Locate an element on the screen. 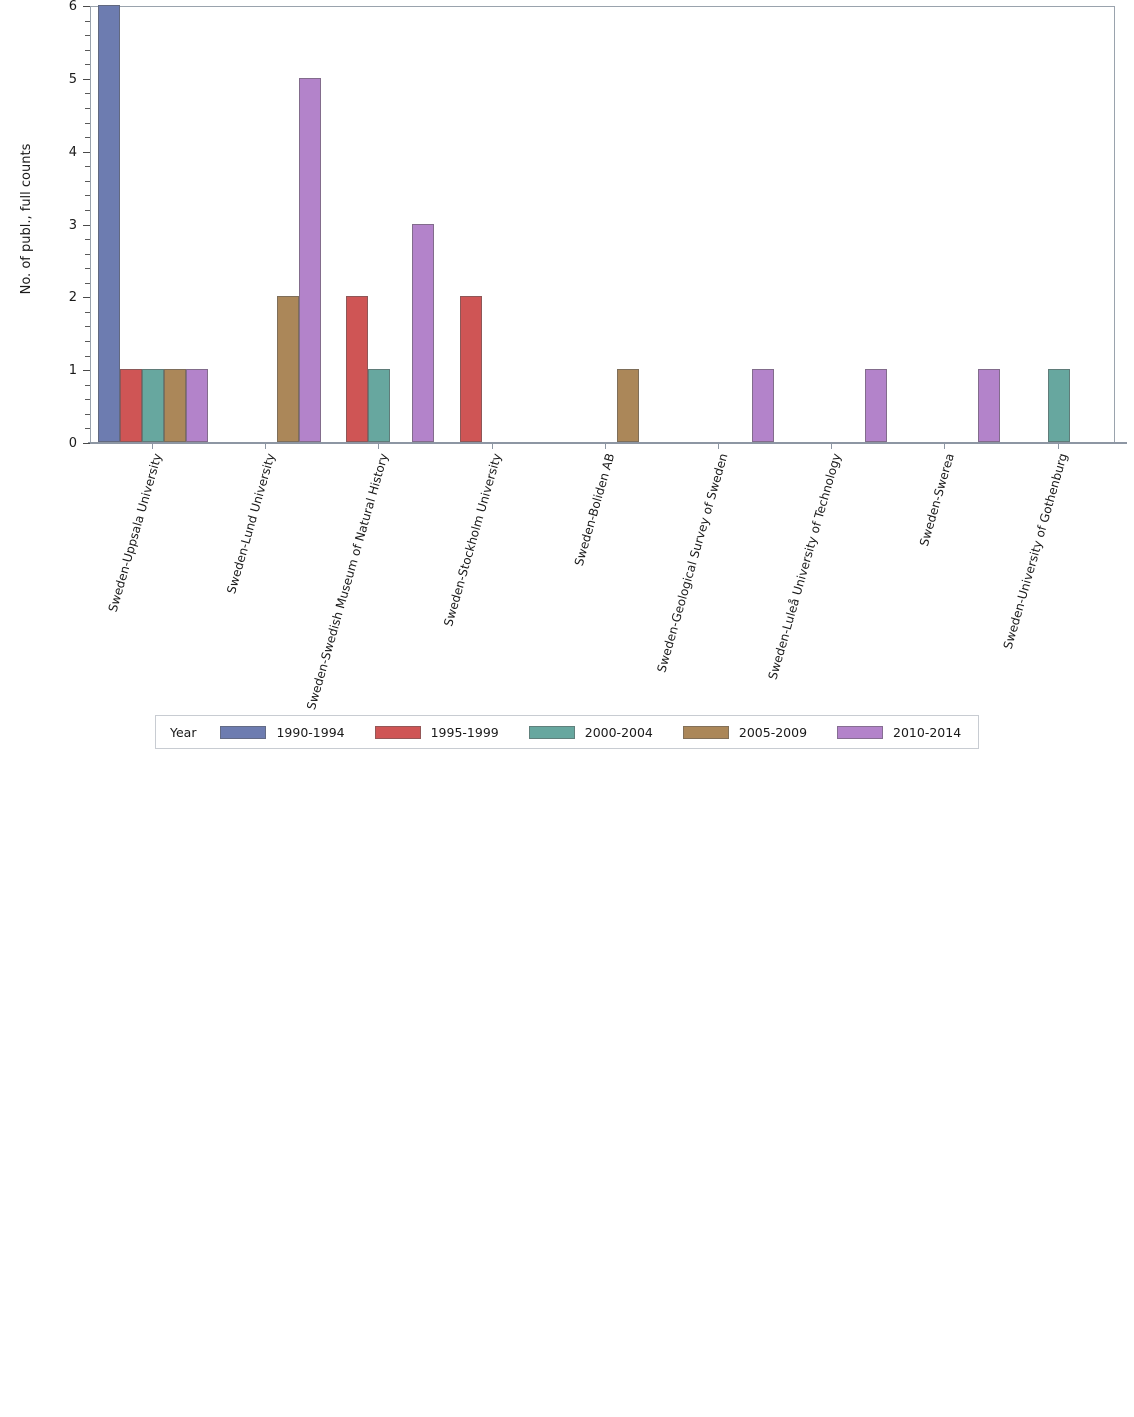 This screenshot has height=1417, width=1134. x-axis-category-label: Sweden-Lund University is located at coordinates (251, 523).